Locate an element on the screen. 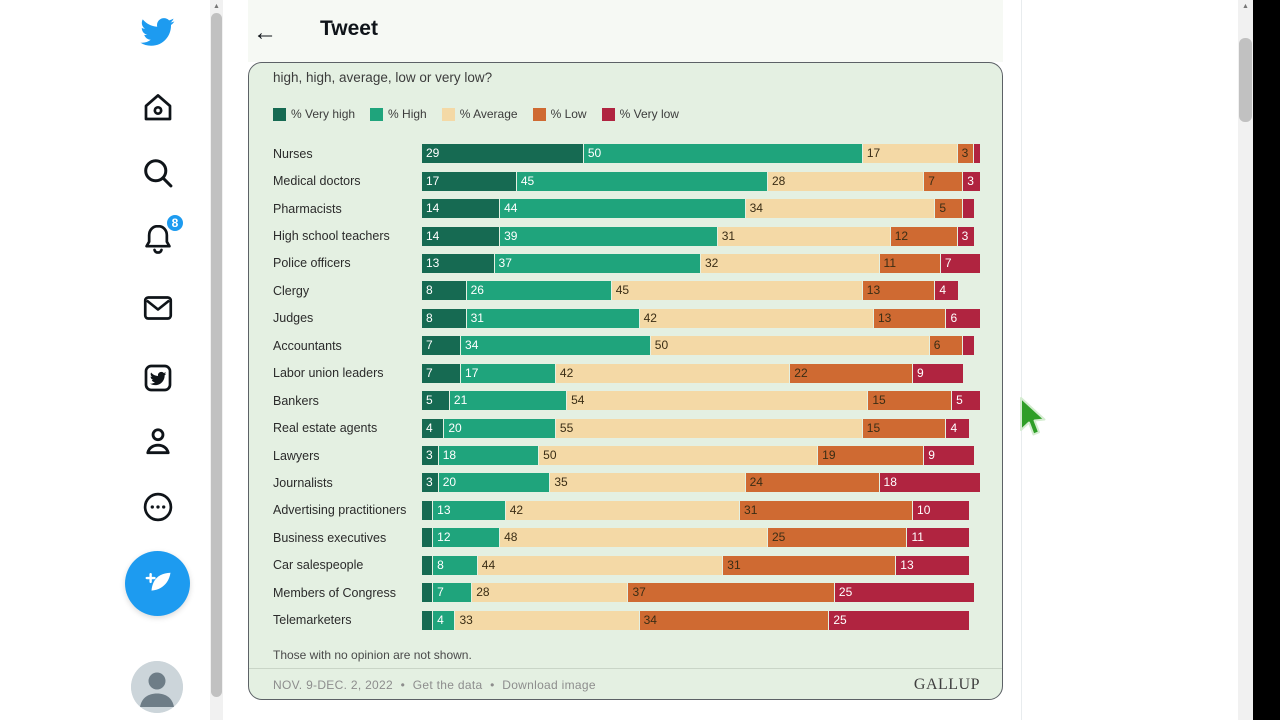 This screenshot has width=1280, height=720. stacked-bar: 14 39 31 12 3 is located at coordinates (698, 236).